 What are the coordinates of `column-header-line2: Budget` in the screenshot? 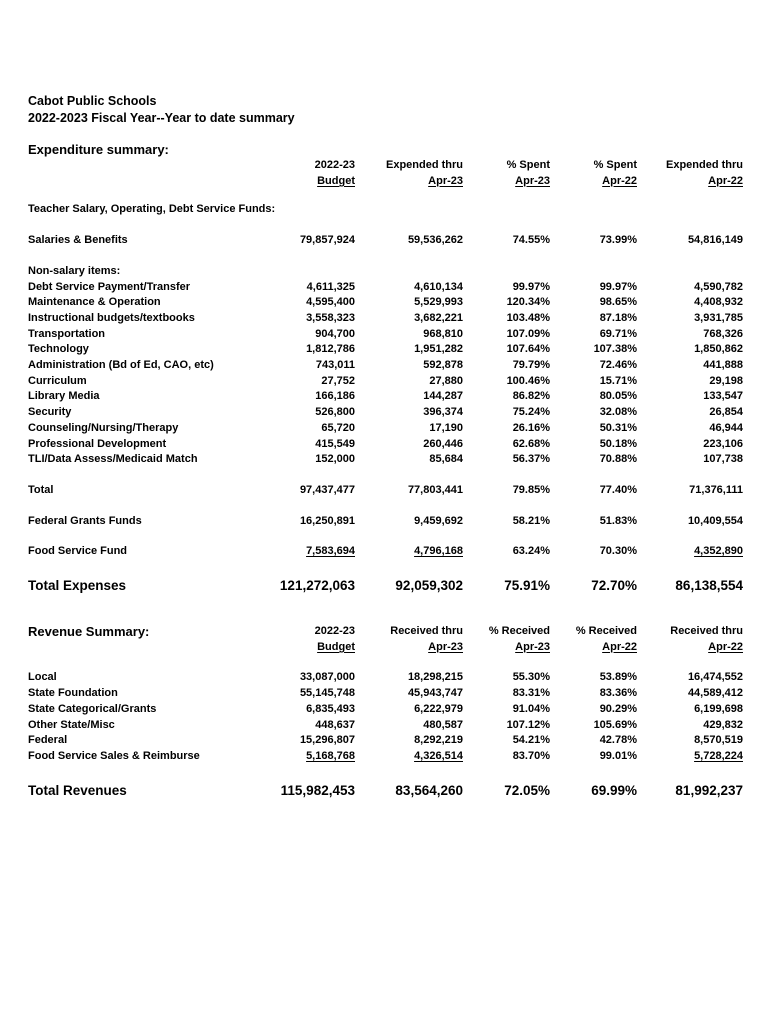 It's located at (336, 180).